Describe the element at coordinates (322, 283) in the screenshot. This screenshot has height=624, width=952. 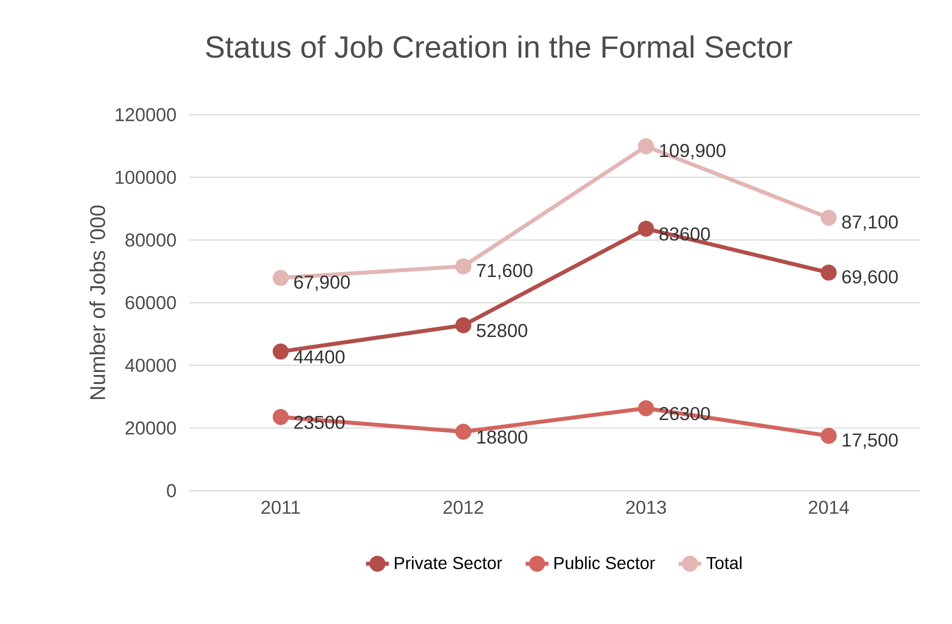
I see `data-label: 67,900` at that location.